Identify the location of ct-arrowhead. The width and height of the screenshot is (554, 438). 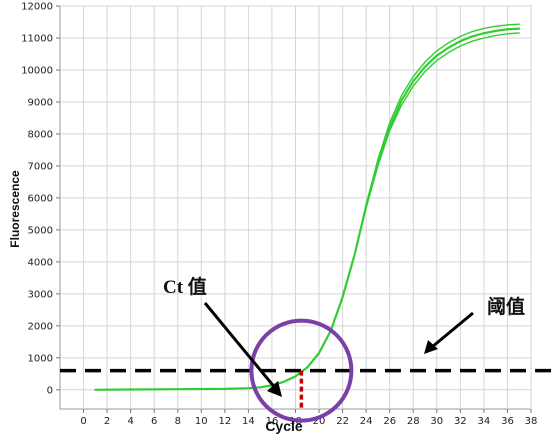
(274, 389).